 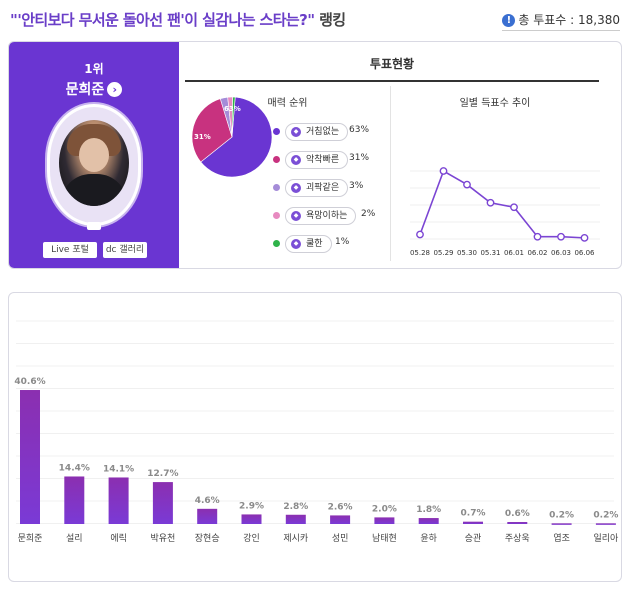 I want to click on bar-value-label: 12.7%, so click(x=162, y=474).